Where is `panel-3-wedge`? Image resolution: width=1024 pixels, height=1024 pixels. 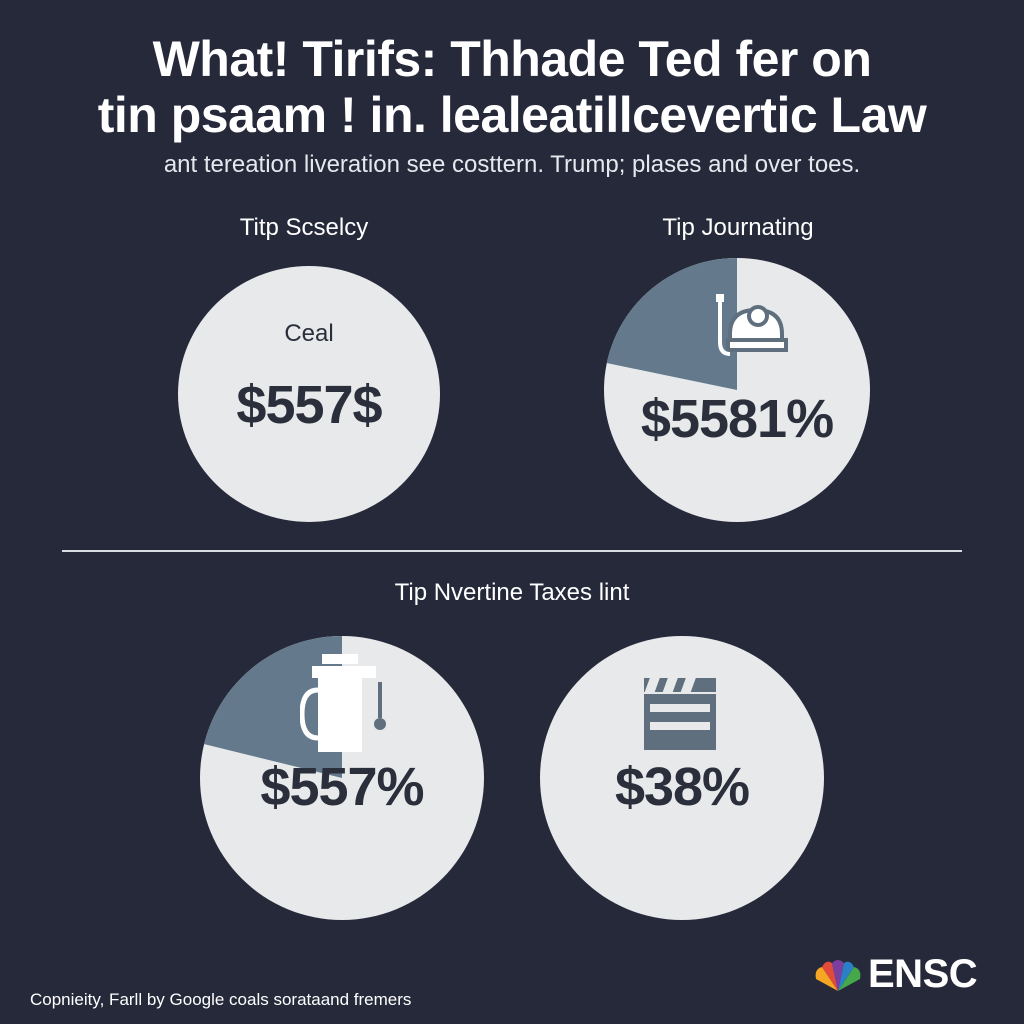 panel-3-wedge is located at coordinates (272, 707).